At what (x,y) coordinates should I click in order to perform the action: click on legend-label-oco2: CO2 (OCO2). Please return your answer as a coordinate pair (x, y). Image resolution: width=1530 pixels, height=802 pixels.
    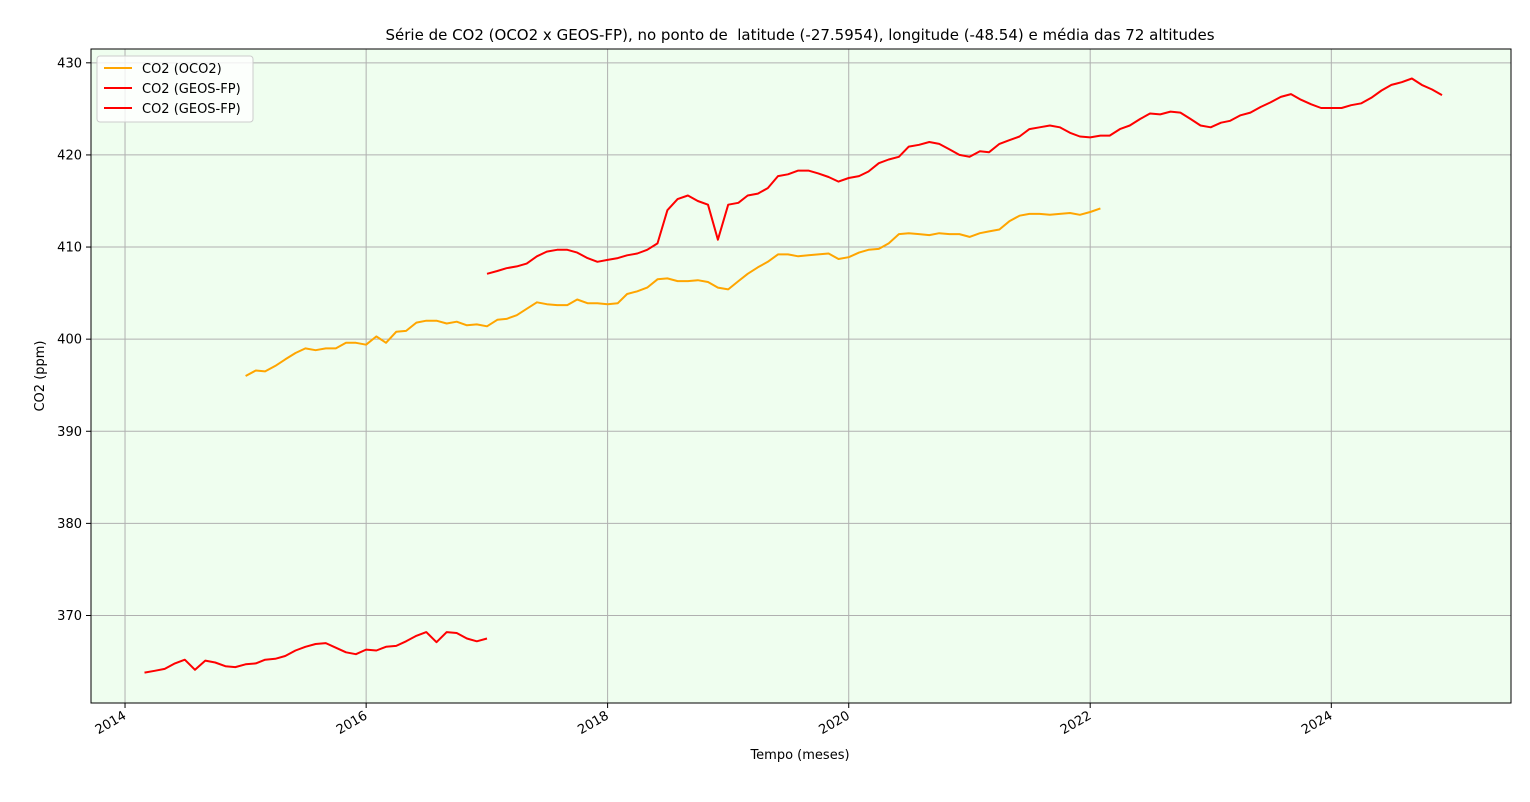
    Looking at the image, I should click on (182, 69).